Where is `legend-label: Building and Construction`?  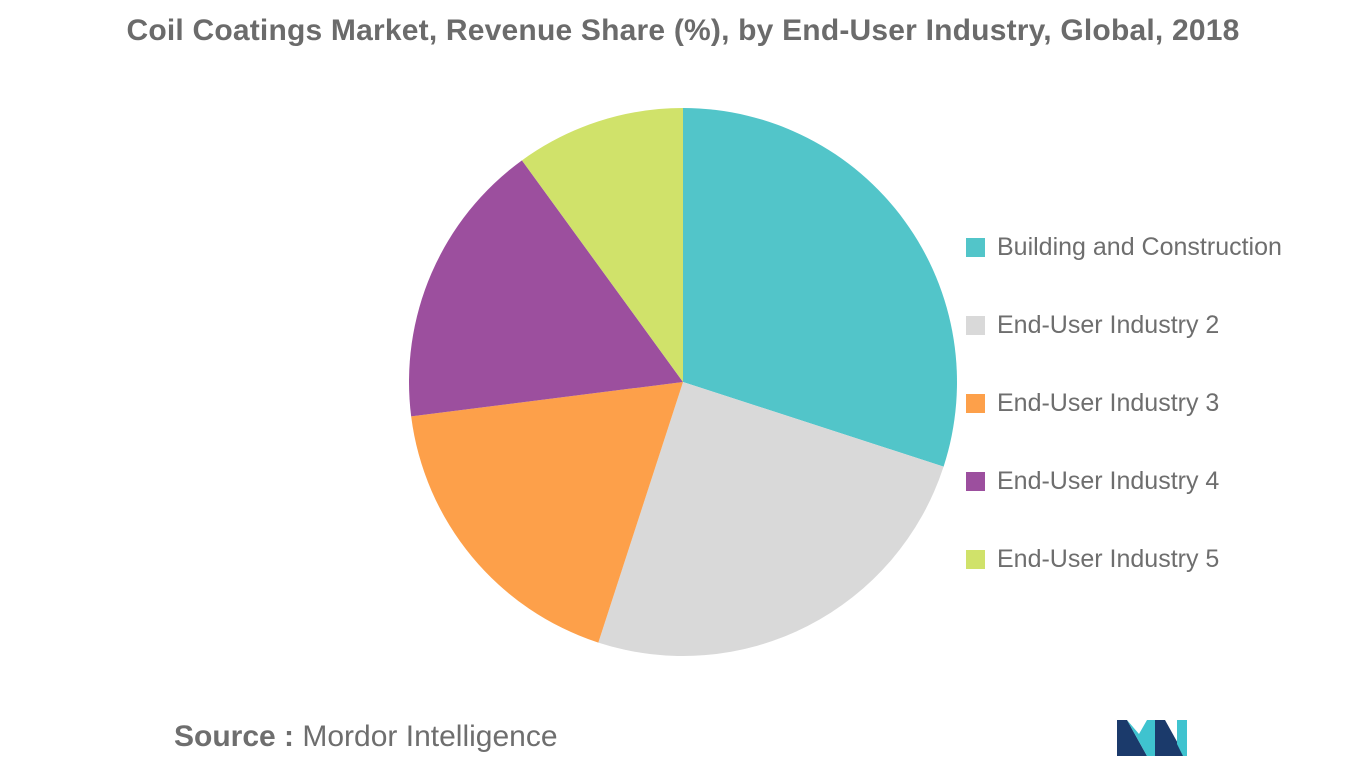 legend-label: Building and Construction is located at coordinates (1139, 246).